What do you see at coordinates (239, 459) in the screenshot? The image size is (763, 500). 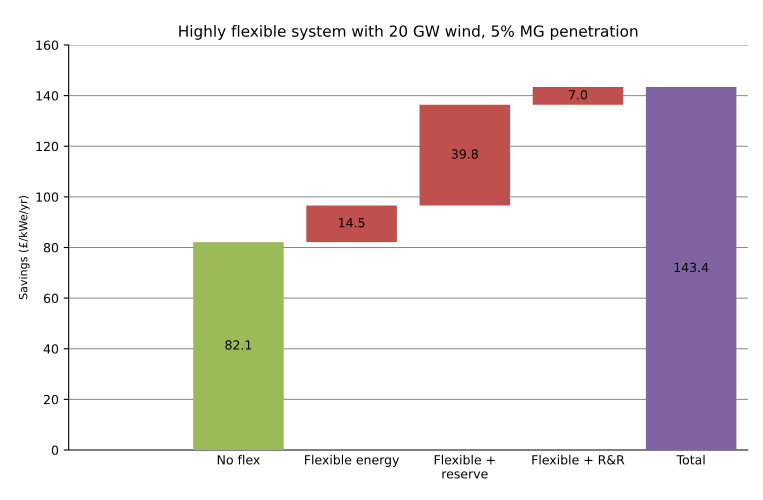 I see `x-tick-label: No flex` at bounding box center [239, 459].